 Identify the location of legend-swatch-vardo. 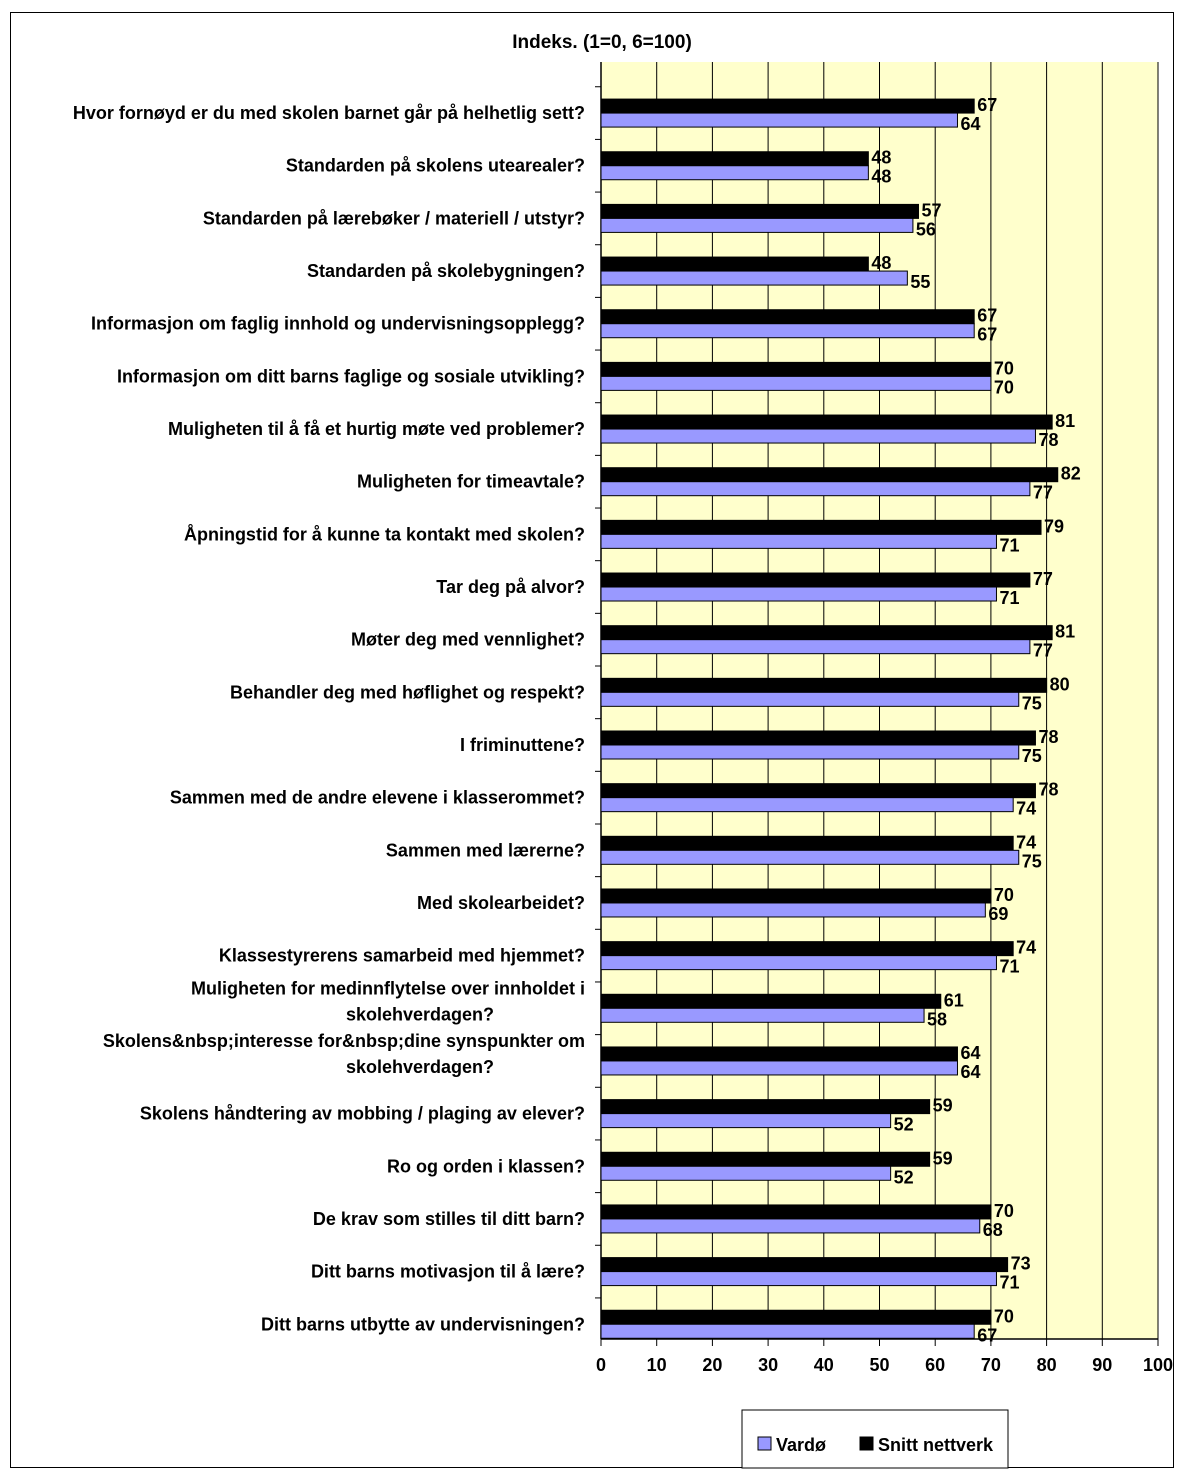
(764, 1443).